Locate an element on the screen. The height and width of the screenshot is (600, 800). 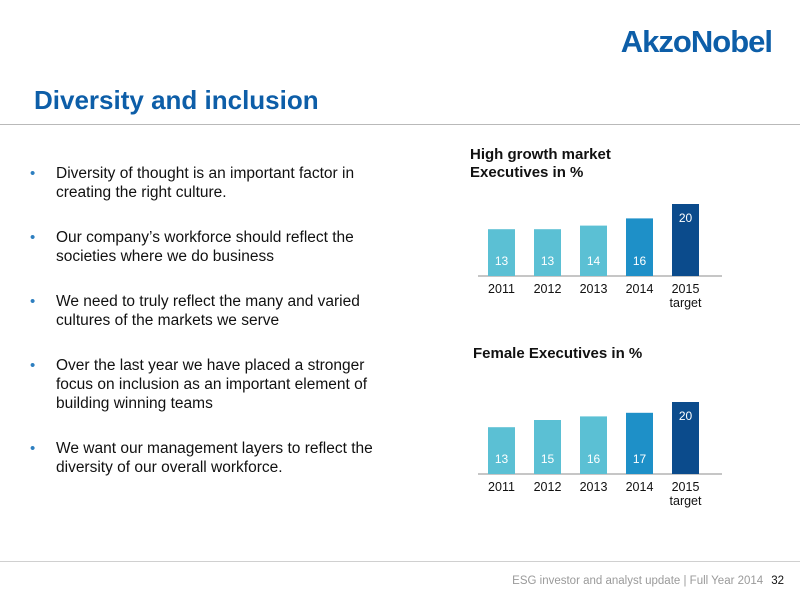
chart-title-line: Female Executives in % is located at coordinates (558, 353).